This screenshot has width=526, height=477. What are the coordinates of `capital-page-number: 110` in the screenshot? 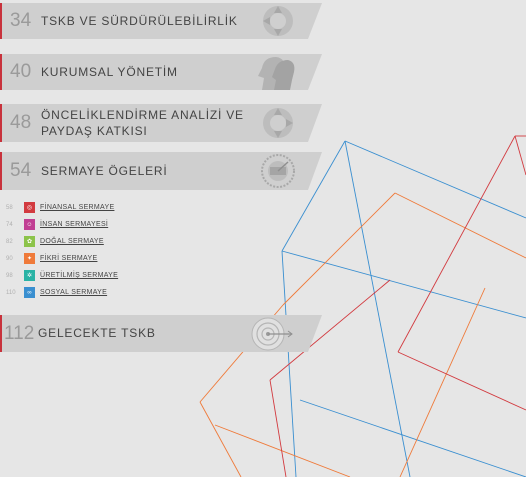 It's located at (11, 292).